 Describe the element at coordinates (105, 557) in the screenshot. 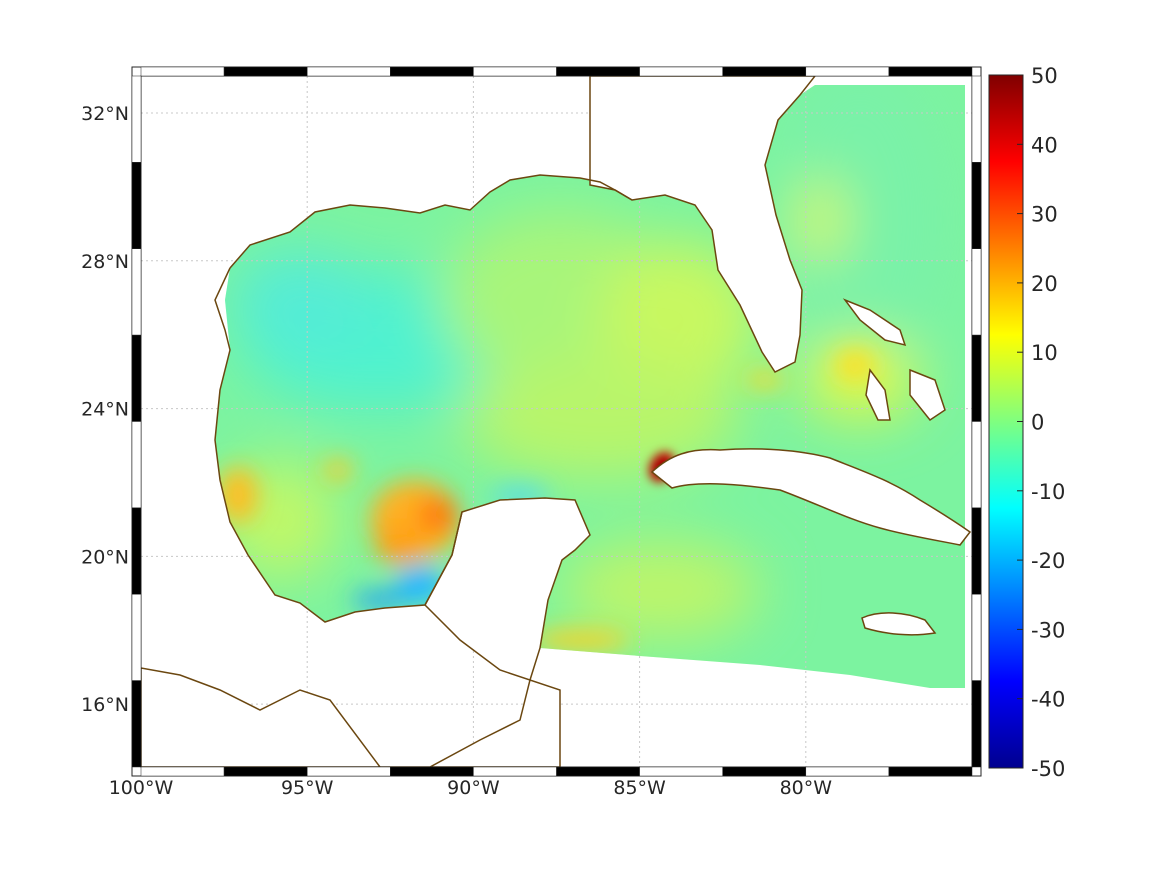

I see `lat-label: 20°N` at that location.